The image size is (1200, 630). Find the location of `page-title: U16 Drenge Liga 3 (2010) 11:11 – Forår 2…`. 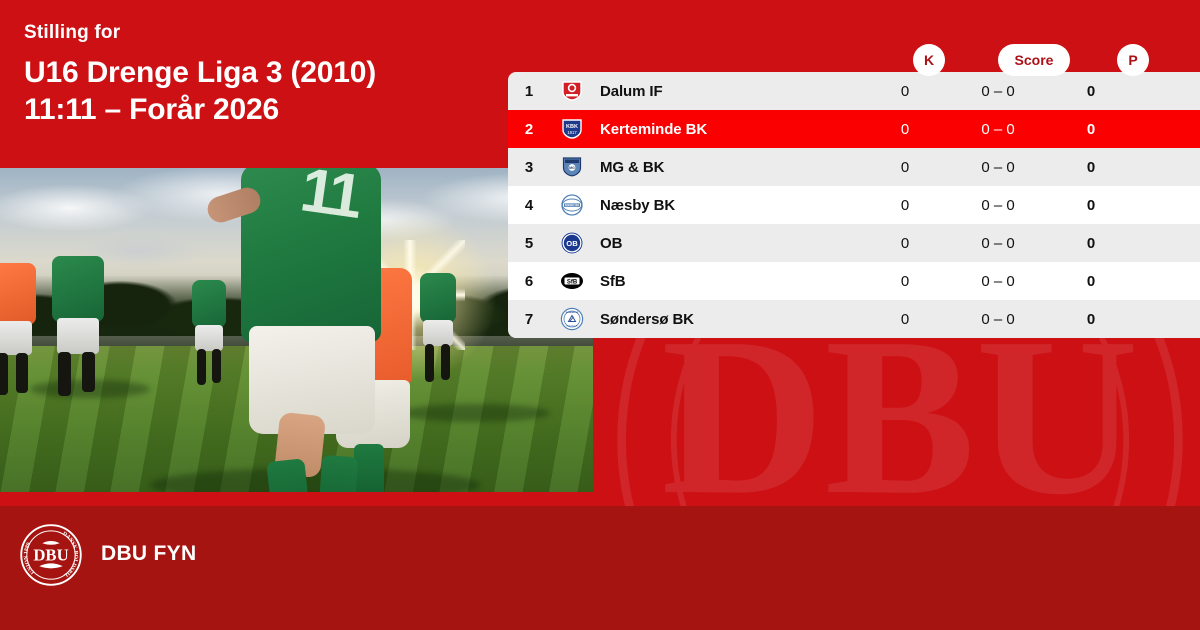

page-title: U16 Drenge Liga 3 (2010) 11:11 – Forår 2… is located at coordinates (259, 91).